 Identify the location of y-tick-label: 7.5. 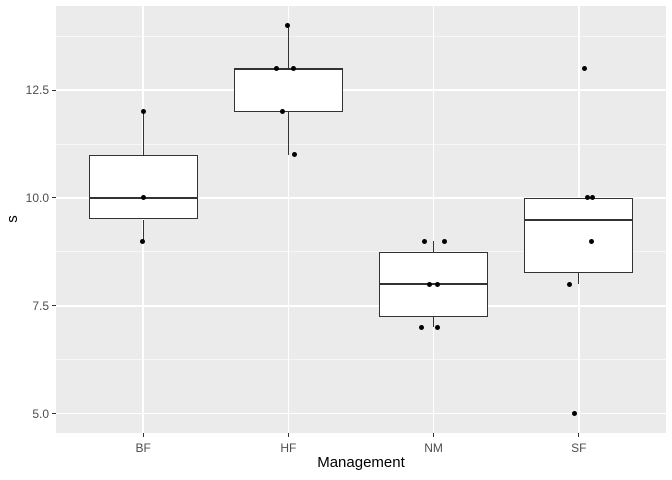
(40, 305).